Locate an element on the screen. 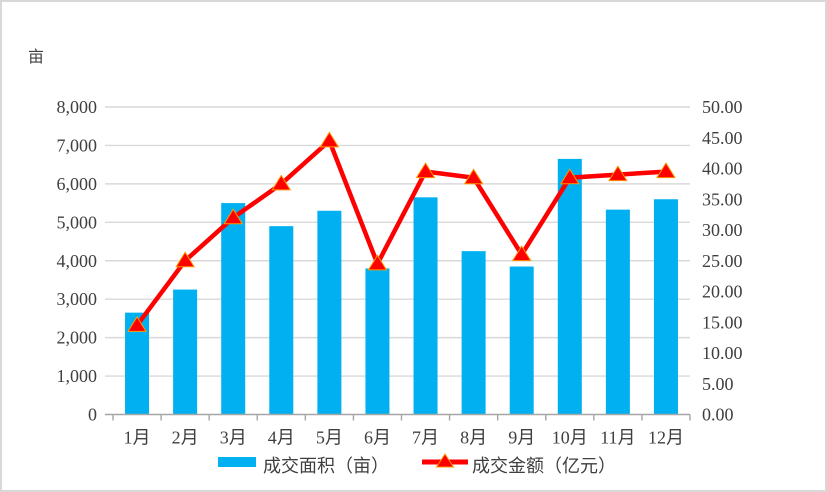 The width and height of the screenshot is (827, 492). left-axis-tick-label: 7,000 is located at coordinates (77, 145).